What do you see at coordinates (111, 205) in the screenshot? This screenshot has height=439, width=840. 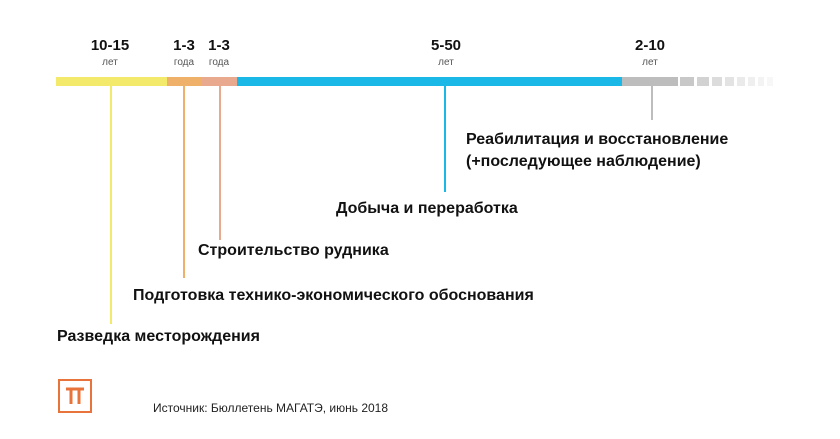 I see `connector-exploration` at bounding box center [111, 205].